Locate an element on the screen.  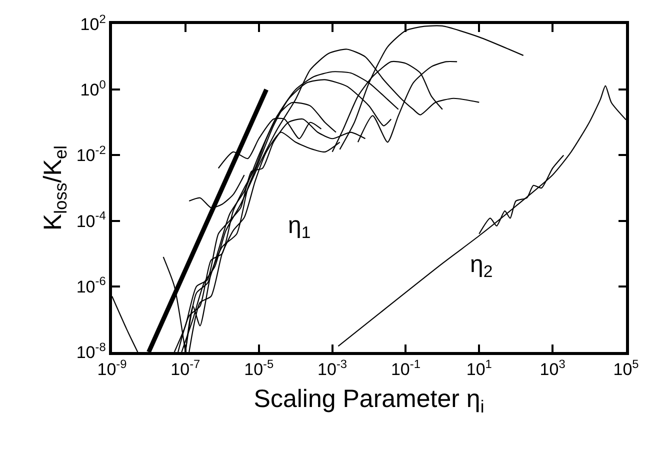
x-tick-label: 10$^{-7}$ is located at coordinates (185, 368).